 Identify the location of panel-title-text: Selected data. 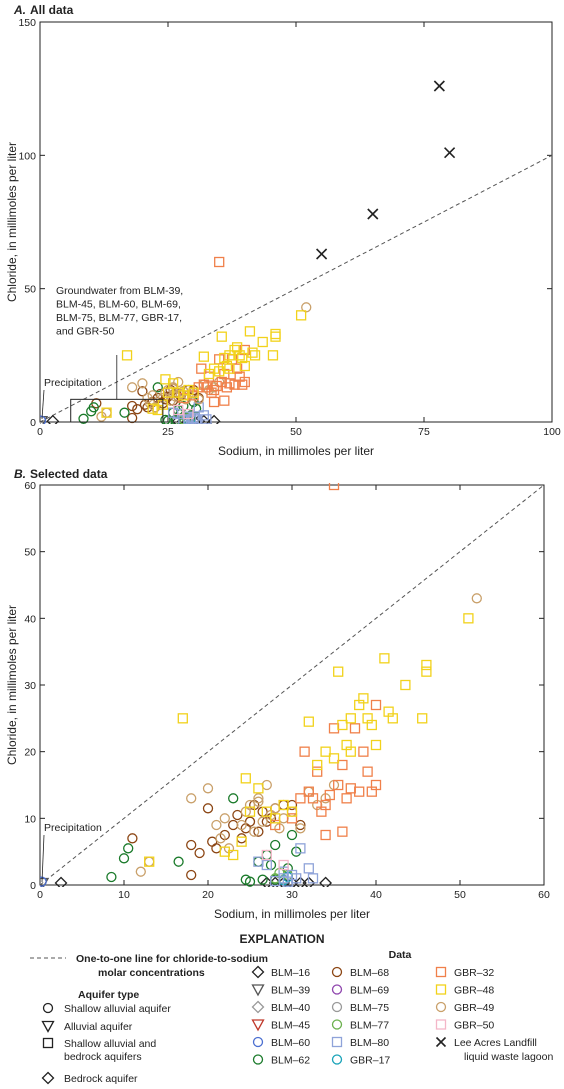
(69, 474).